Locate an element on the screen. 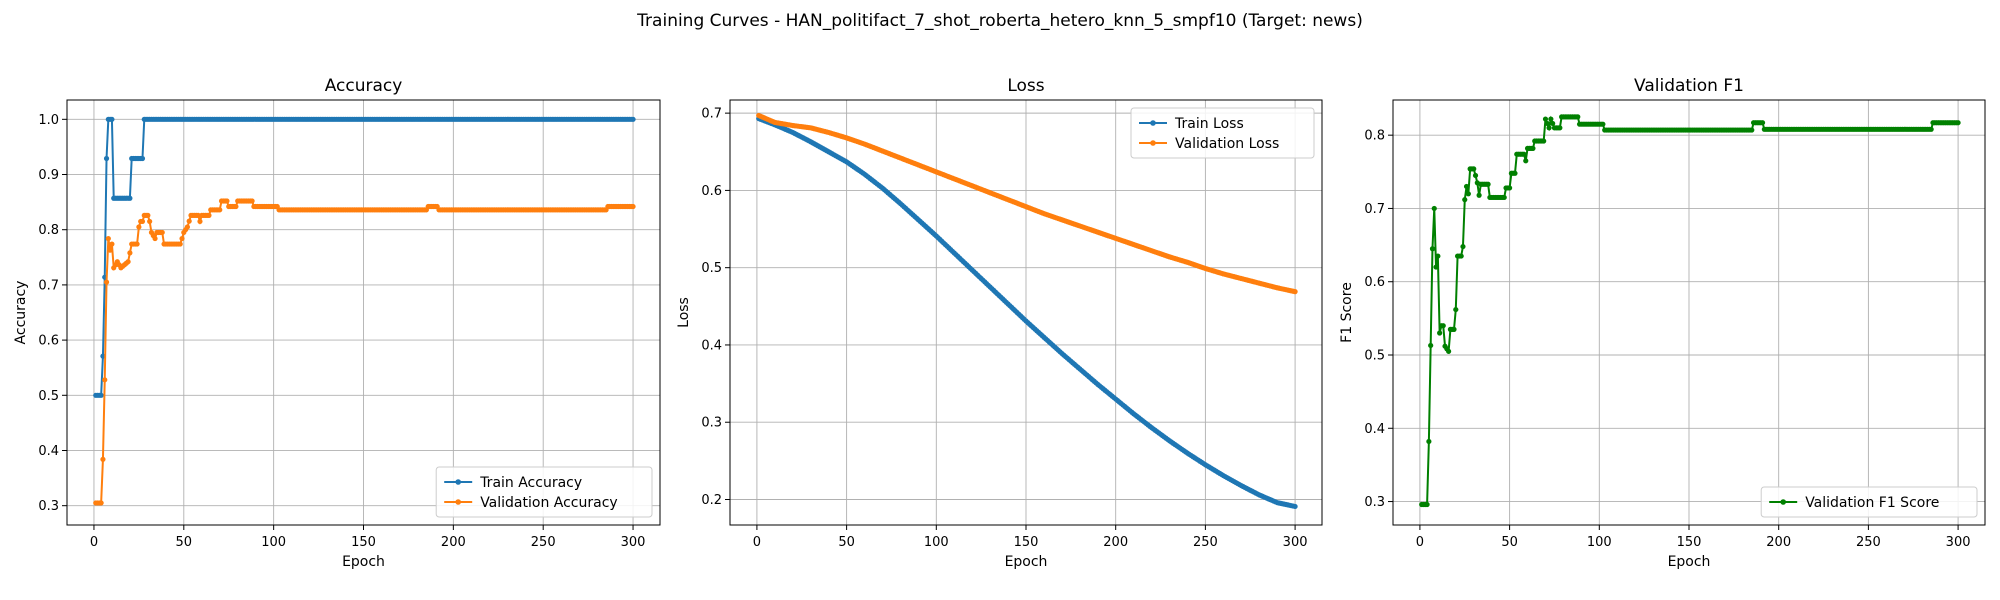 The width and height of the screenshot is (2000, 600). legend: Train Accuracy Validation Accuracy is located at coordinates (544, 492).